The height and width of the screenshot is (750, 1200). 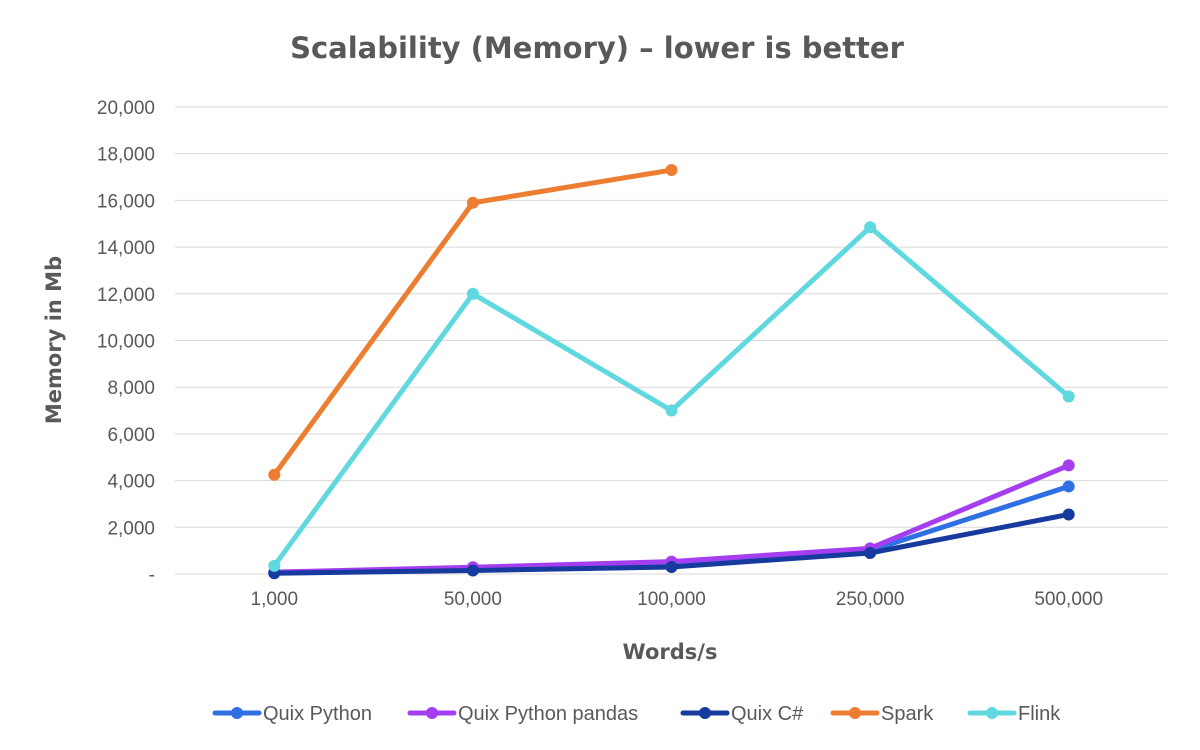 I want to click on legend-item: Quix C#, so click(x=742, y=714).